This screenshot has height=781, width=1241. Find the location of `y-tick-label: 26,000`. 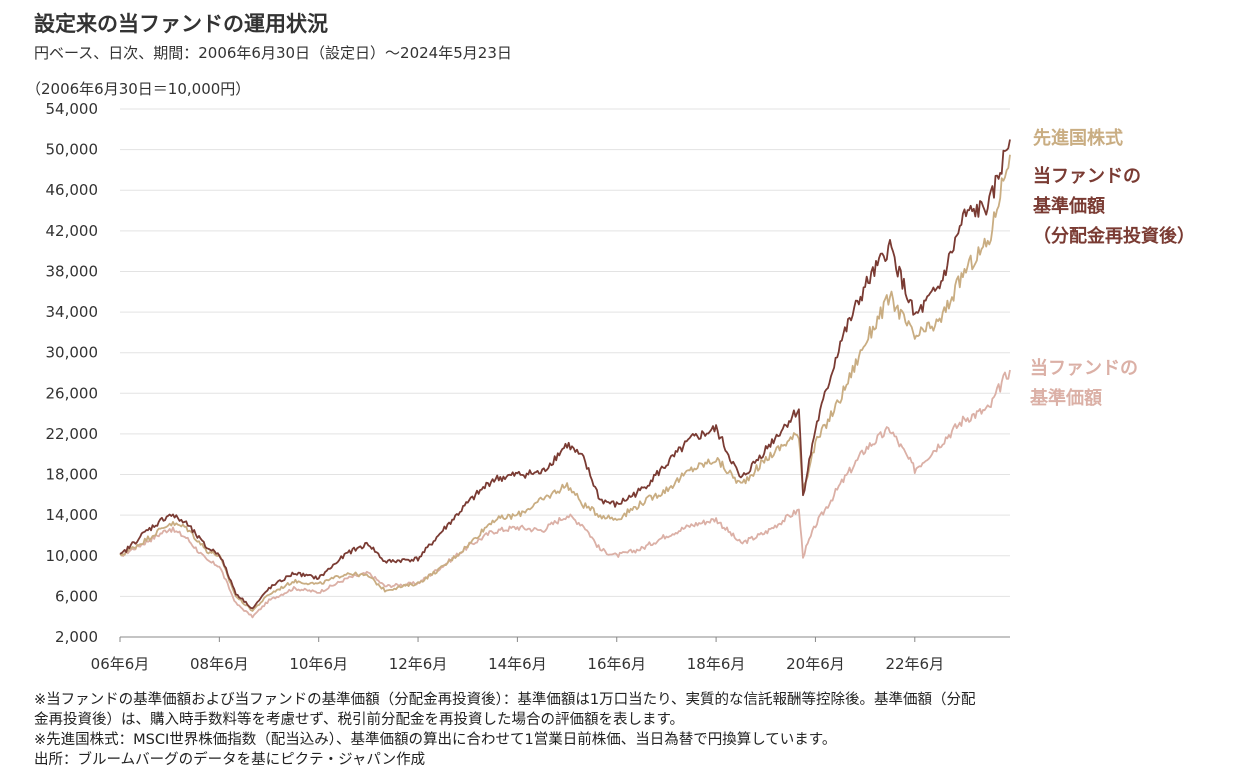

y-tick-label: 26,000 is located at coordinates (72, 393).